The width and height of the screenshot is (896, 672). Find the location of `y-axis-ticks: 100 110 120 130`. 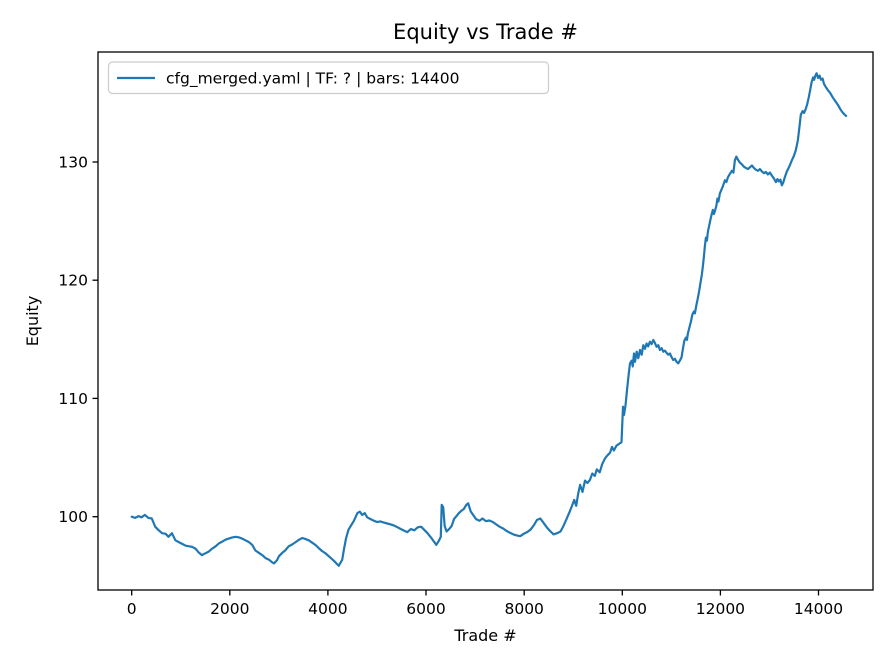

y-axis-ticks: 100 110 120 130 is located at coordinates (78, 340).